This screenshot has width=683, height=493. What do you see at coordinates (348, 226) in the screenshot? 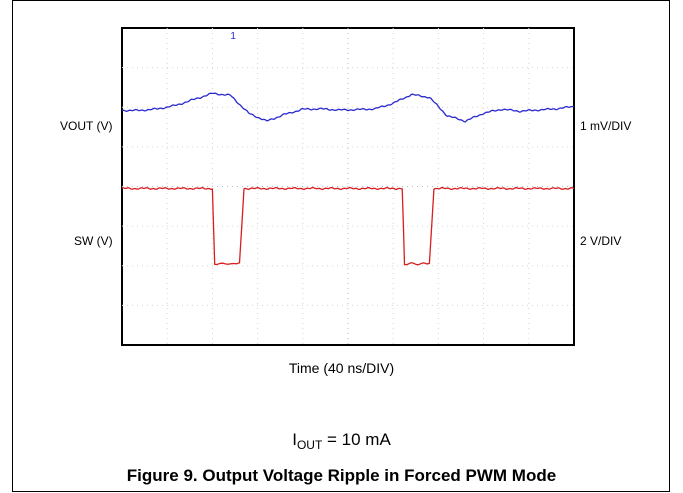
I see `sw-trace` at bounding box center [348, 226].